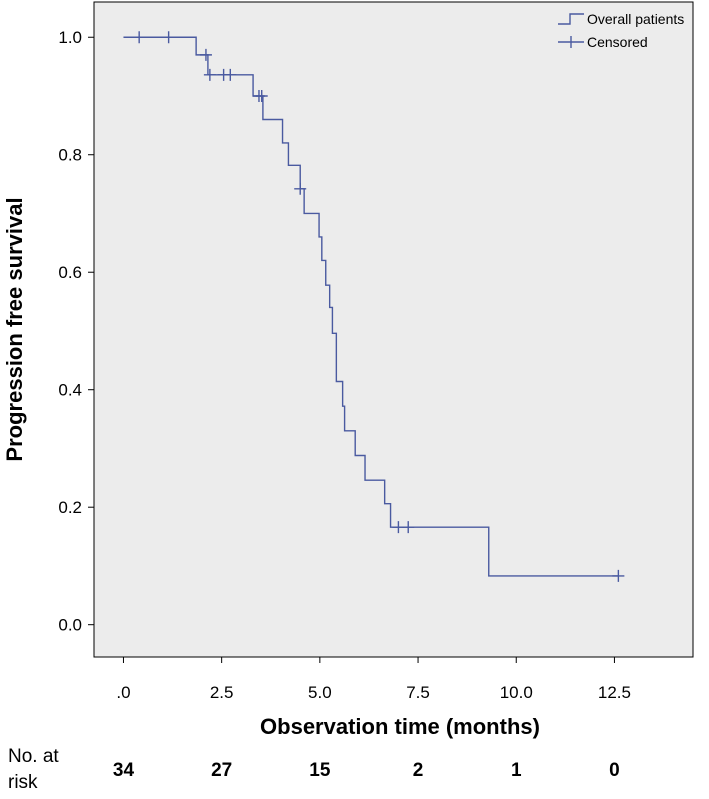 This screenshot has width=709, height=799. I want to click on y-tick-label: 0.8, so click(70, 155).